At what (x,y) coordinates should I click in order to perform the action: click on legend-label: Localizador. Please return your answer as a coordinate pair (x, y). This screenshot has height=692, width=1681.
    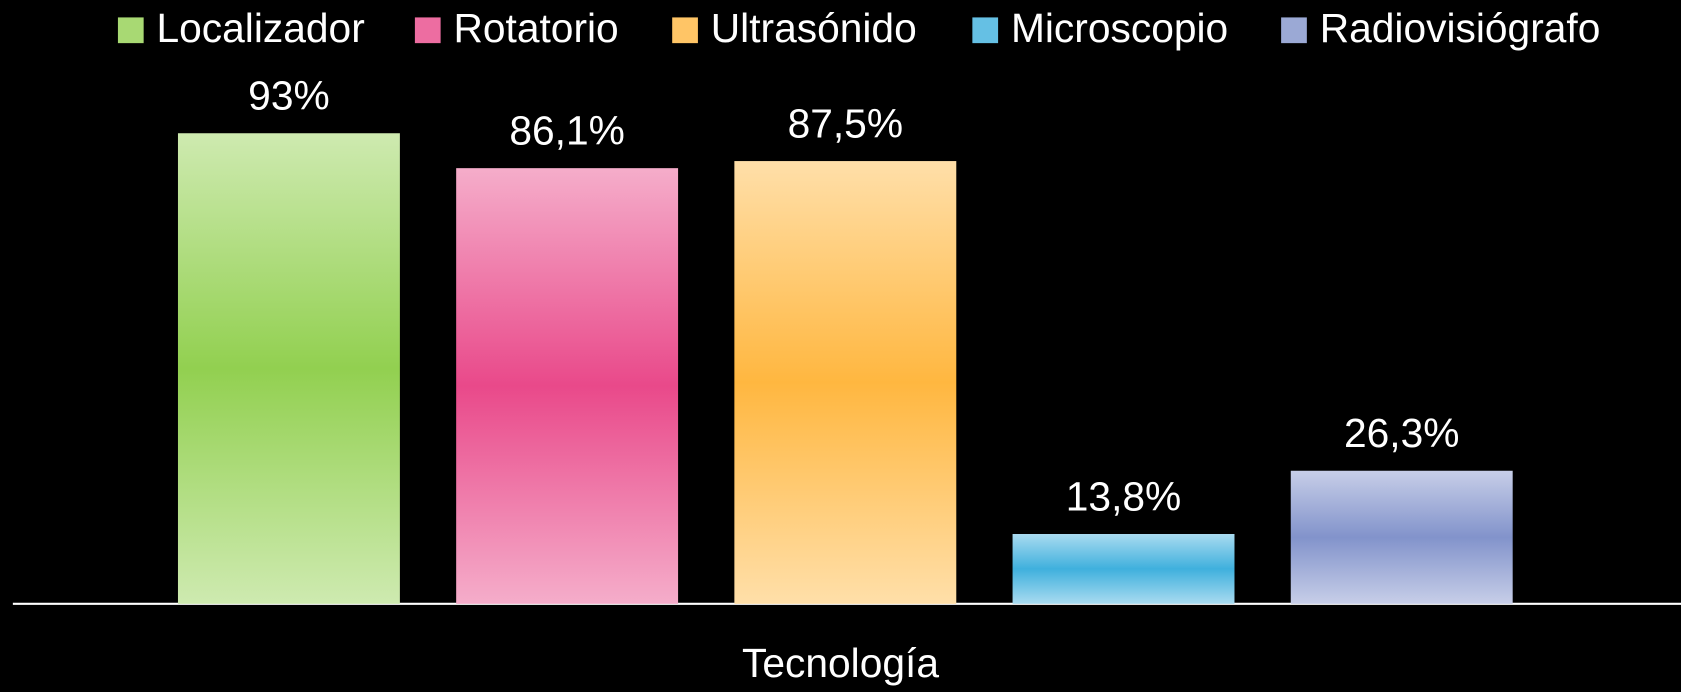
    Looking at the image, I should click on (261, 28).